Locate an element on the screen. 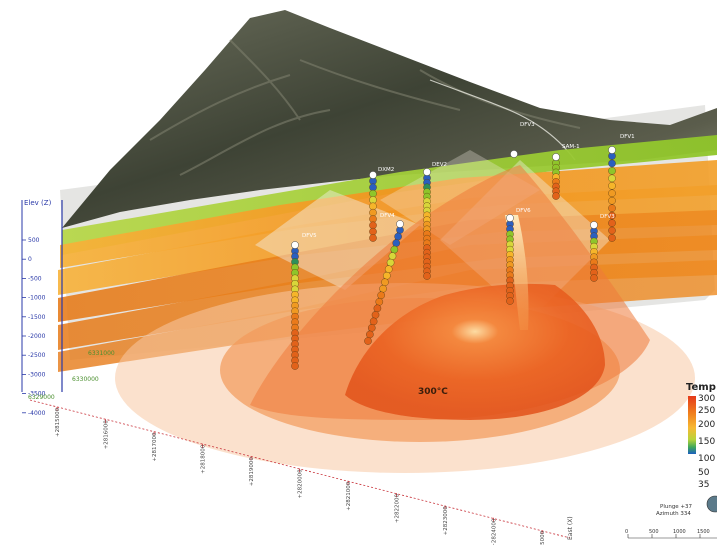  legend-value: 150 is located at coordinates (706, 442).